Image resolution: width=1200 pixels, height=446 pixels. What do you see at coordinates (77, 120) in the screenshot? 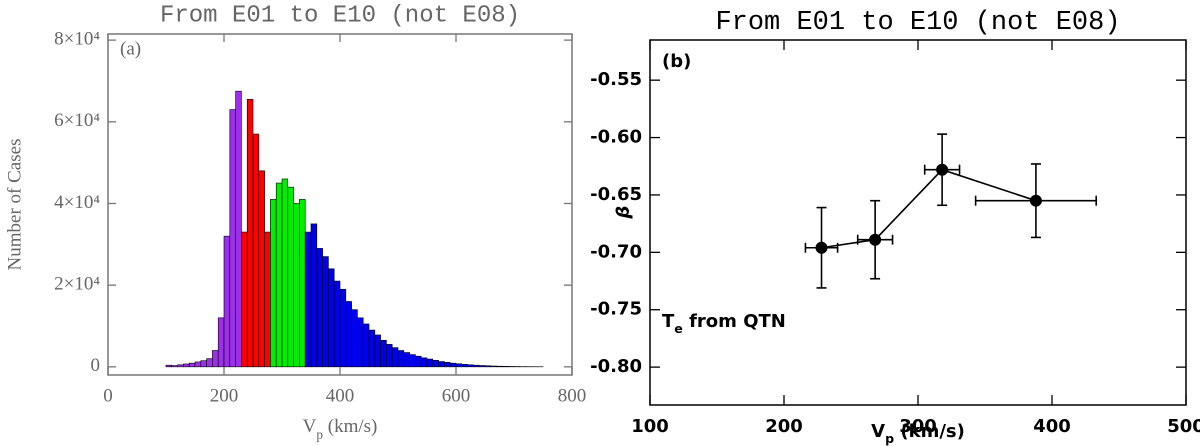
I see `y-tick-label: 6×10⁴` at bounding box center [77, 120].